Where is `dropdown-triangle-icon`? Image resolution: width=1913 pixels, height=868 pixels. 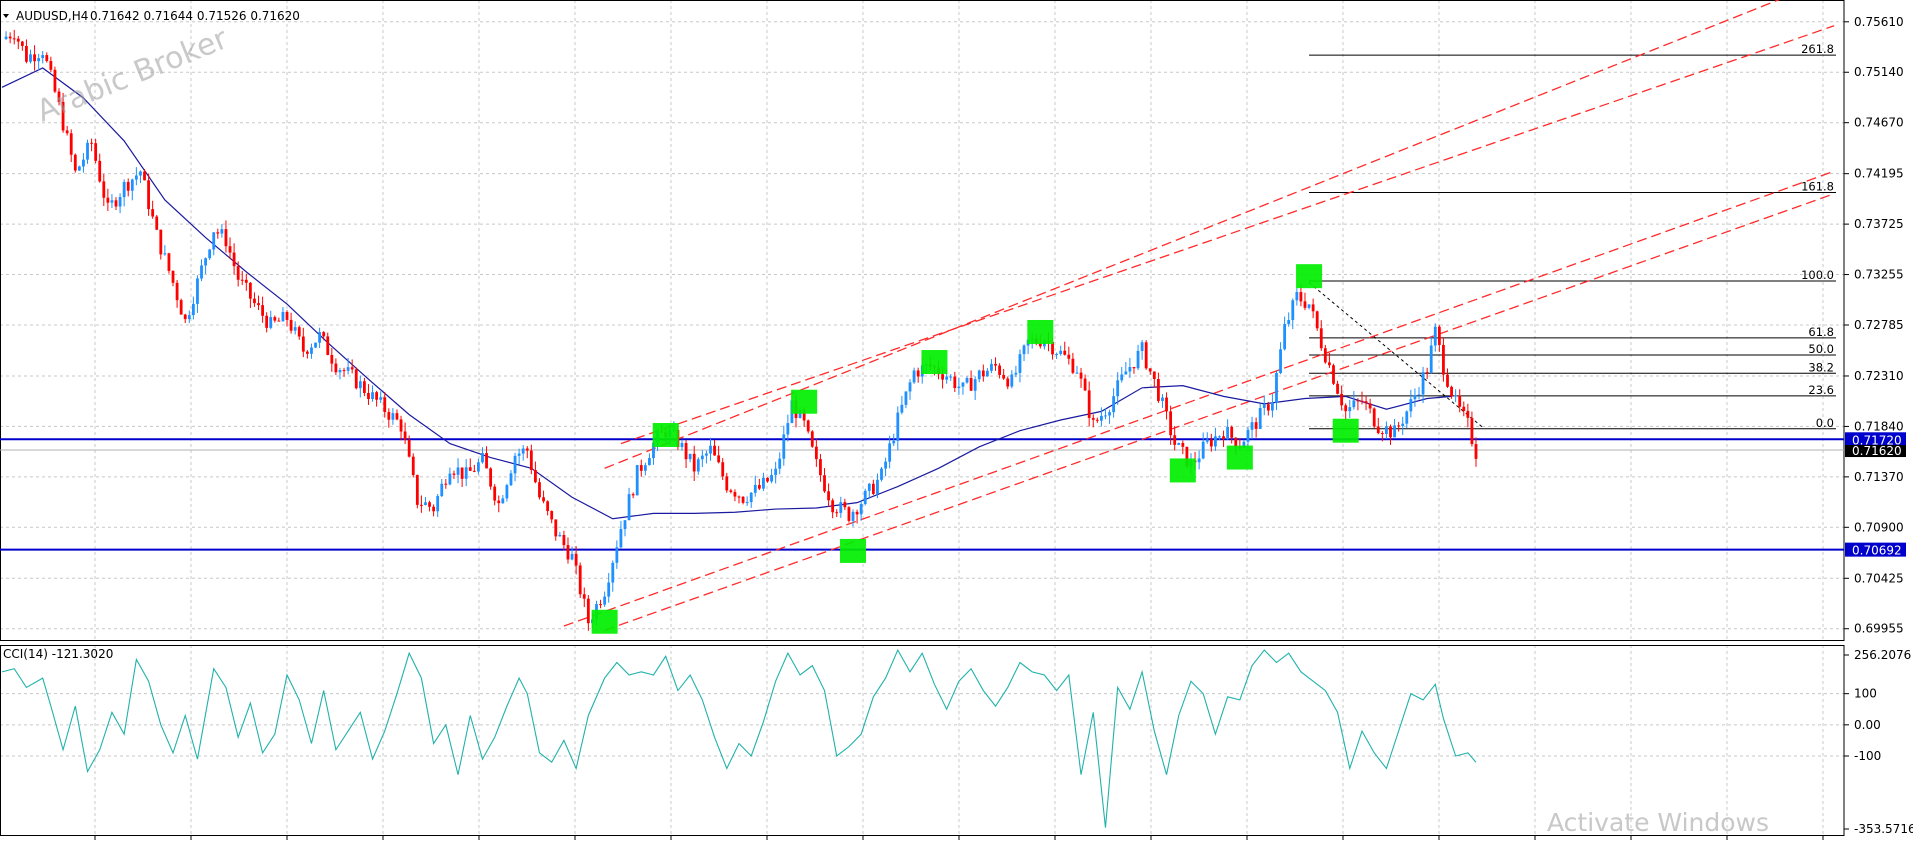
dropdown-triangle-icon is located at coordinates (6, 16).